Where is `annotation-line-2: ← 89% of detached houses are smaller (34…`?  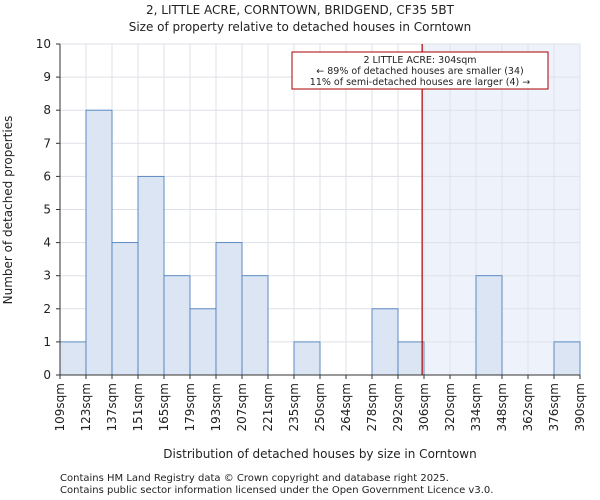 annotation-line-2: ← 89% of detached houses are smaller (34… is located at coordinates (419, 71).